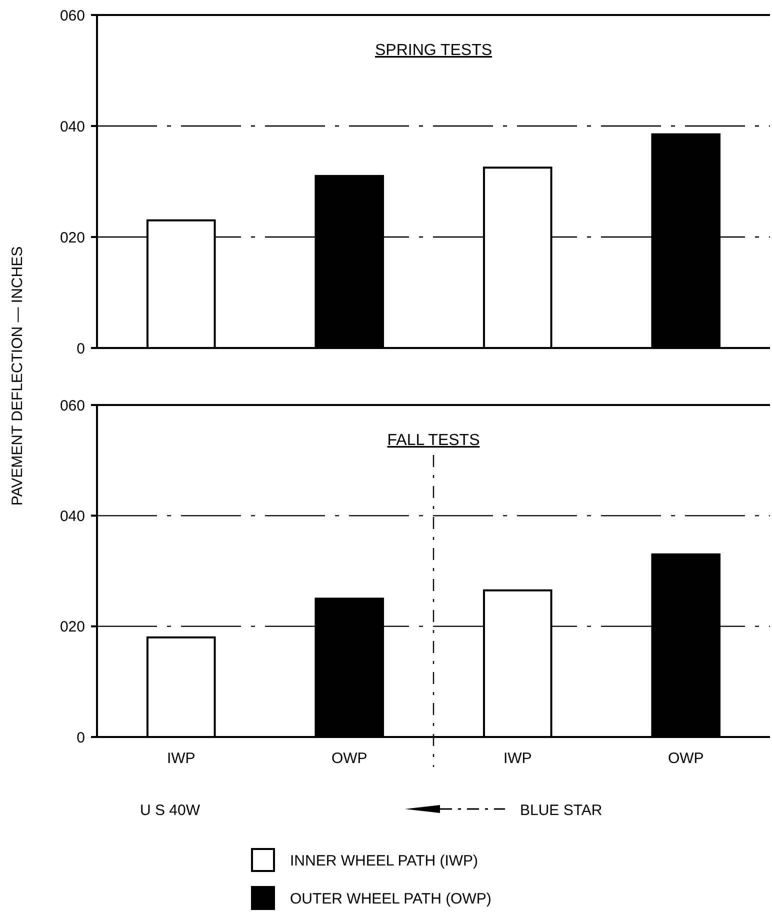 Image resolution: width=772 pixels, height=912 pixels. Describe the element at coordinates (17, 376) in the screenshot. I see `y-axis-title: PAVEMENT DEFLECTION — INCHES` at that location.